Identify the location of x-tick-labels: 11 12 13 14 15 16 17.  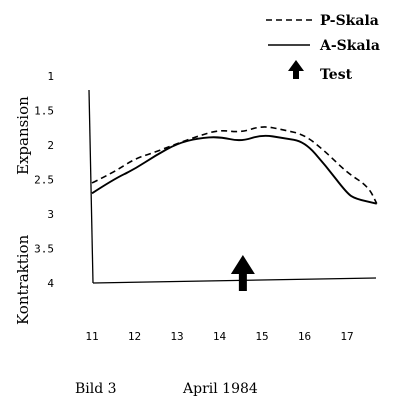
(219, 336).